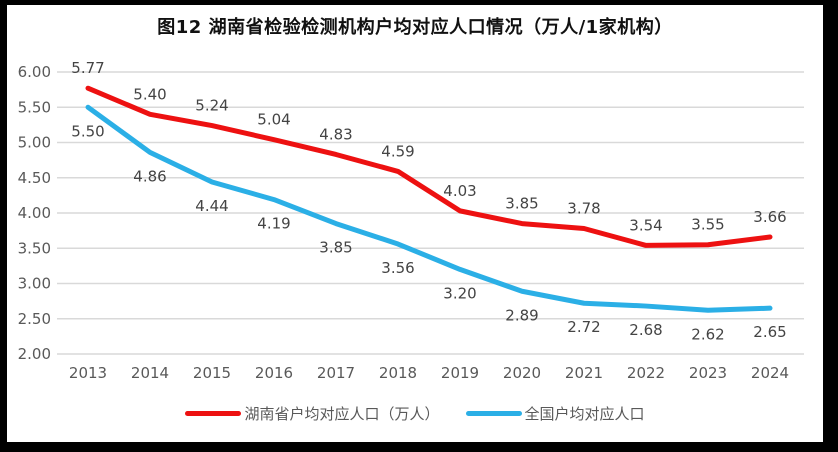 Image resolution: width=838 pixels, height=452 pixels. Describe the element at coordinates (335, 134) in the screenshot. I see `data-label: 4.83` at that location.